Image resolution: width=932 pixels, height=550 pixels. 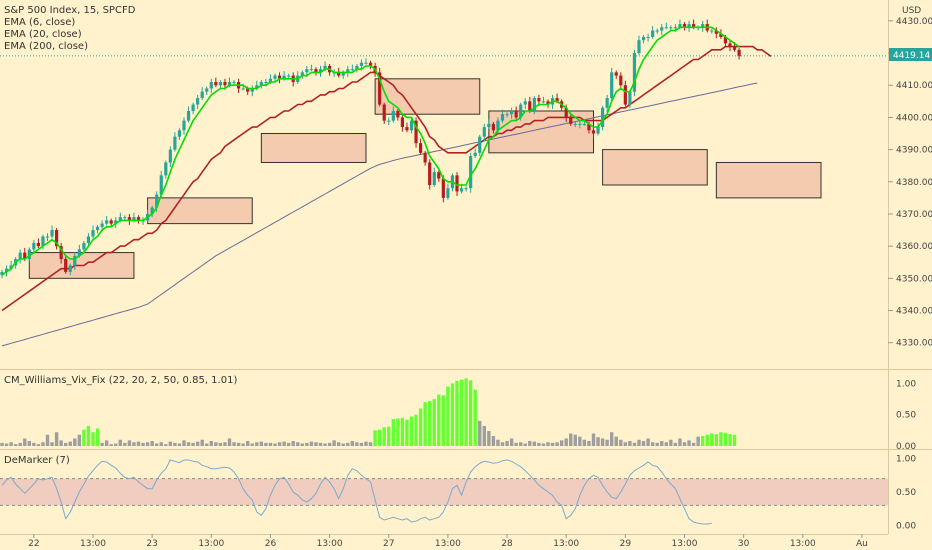 I want to click on price-tick-label: 4340.00, so click(x=914, y=312).